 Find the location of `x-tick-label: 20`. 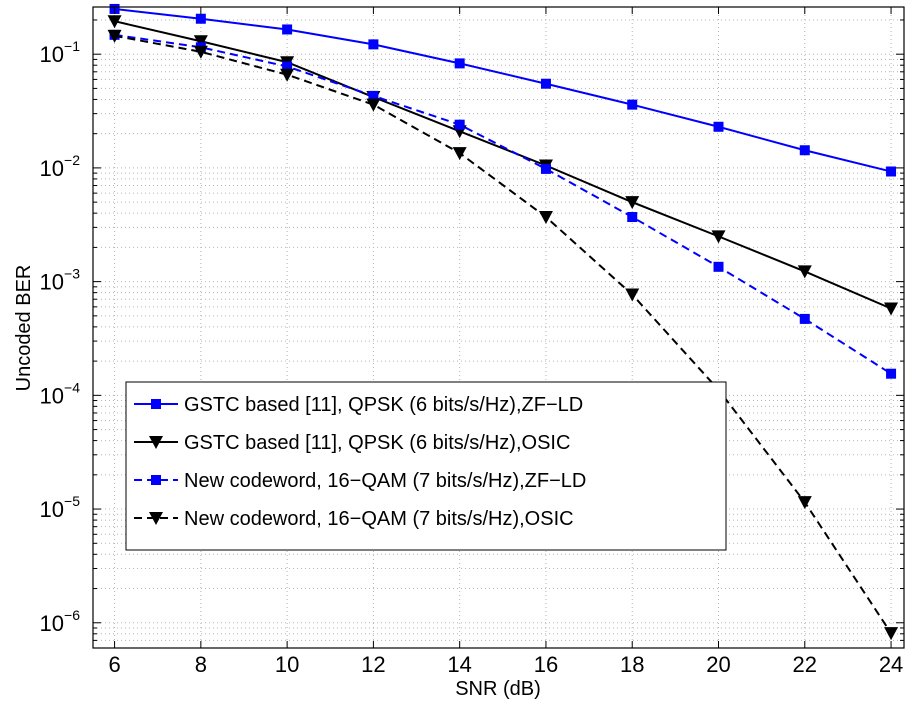

x-tick-label: 20 is located at coordinates (718, 664).